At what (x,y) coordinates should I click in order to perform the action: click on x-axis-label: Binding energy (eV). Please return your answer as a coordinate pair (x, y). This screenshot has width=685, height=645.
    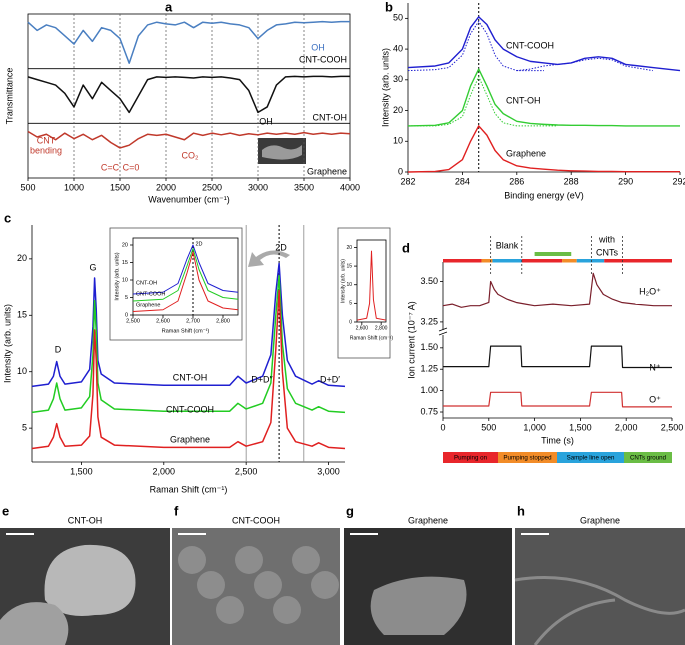
    Looking at the image, I should click on (544, 195).